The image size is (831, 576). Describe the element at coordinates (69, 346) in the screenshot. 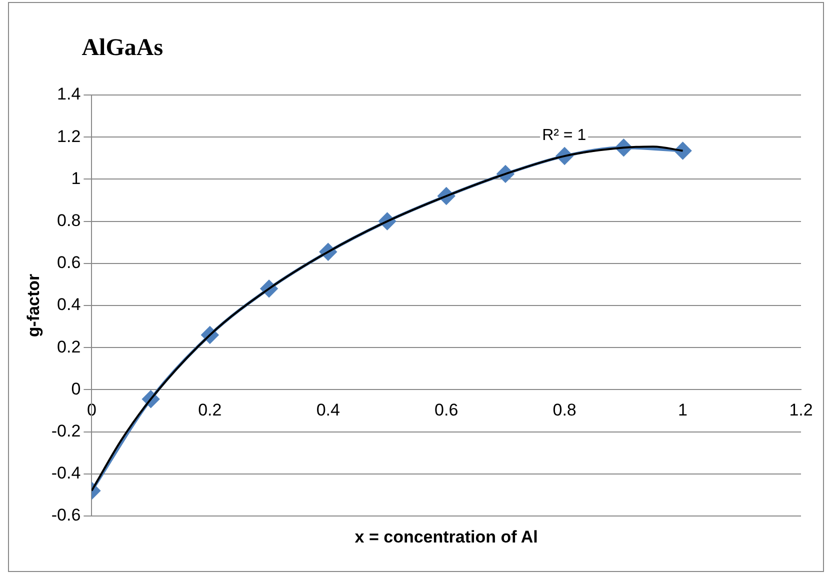

I see `y-tick-label: 0.2` at that location.